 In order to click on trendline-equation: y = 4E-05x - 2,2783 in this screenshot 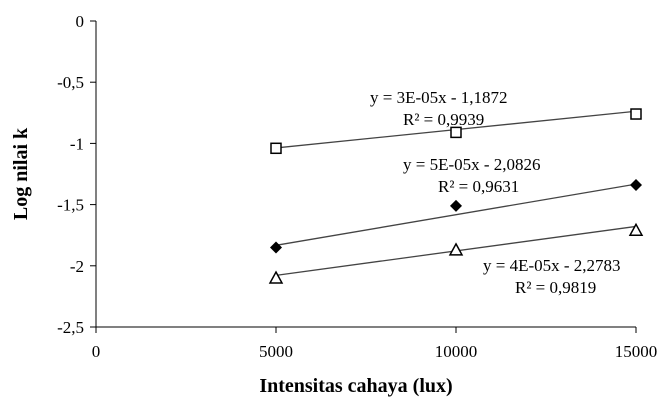, I will do `click(552, 265)`.